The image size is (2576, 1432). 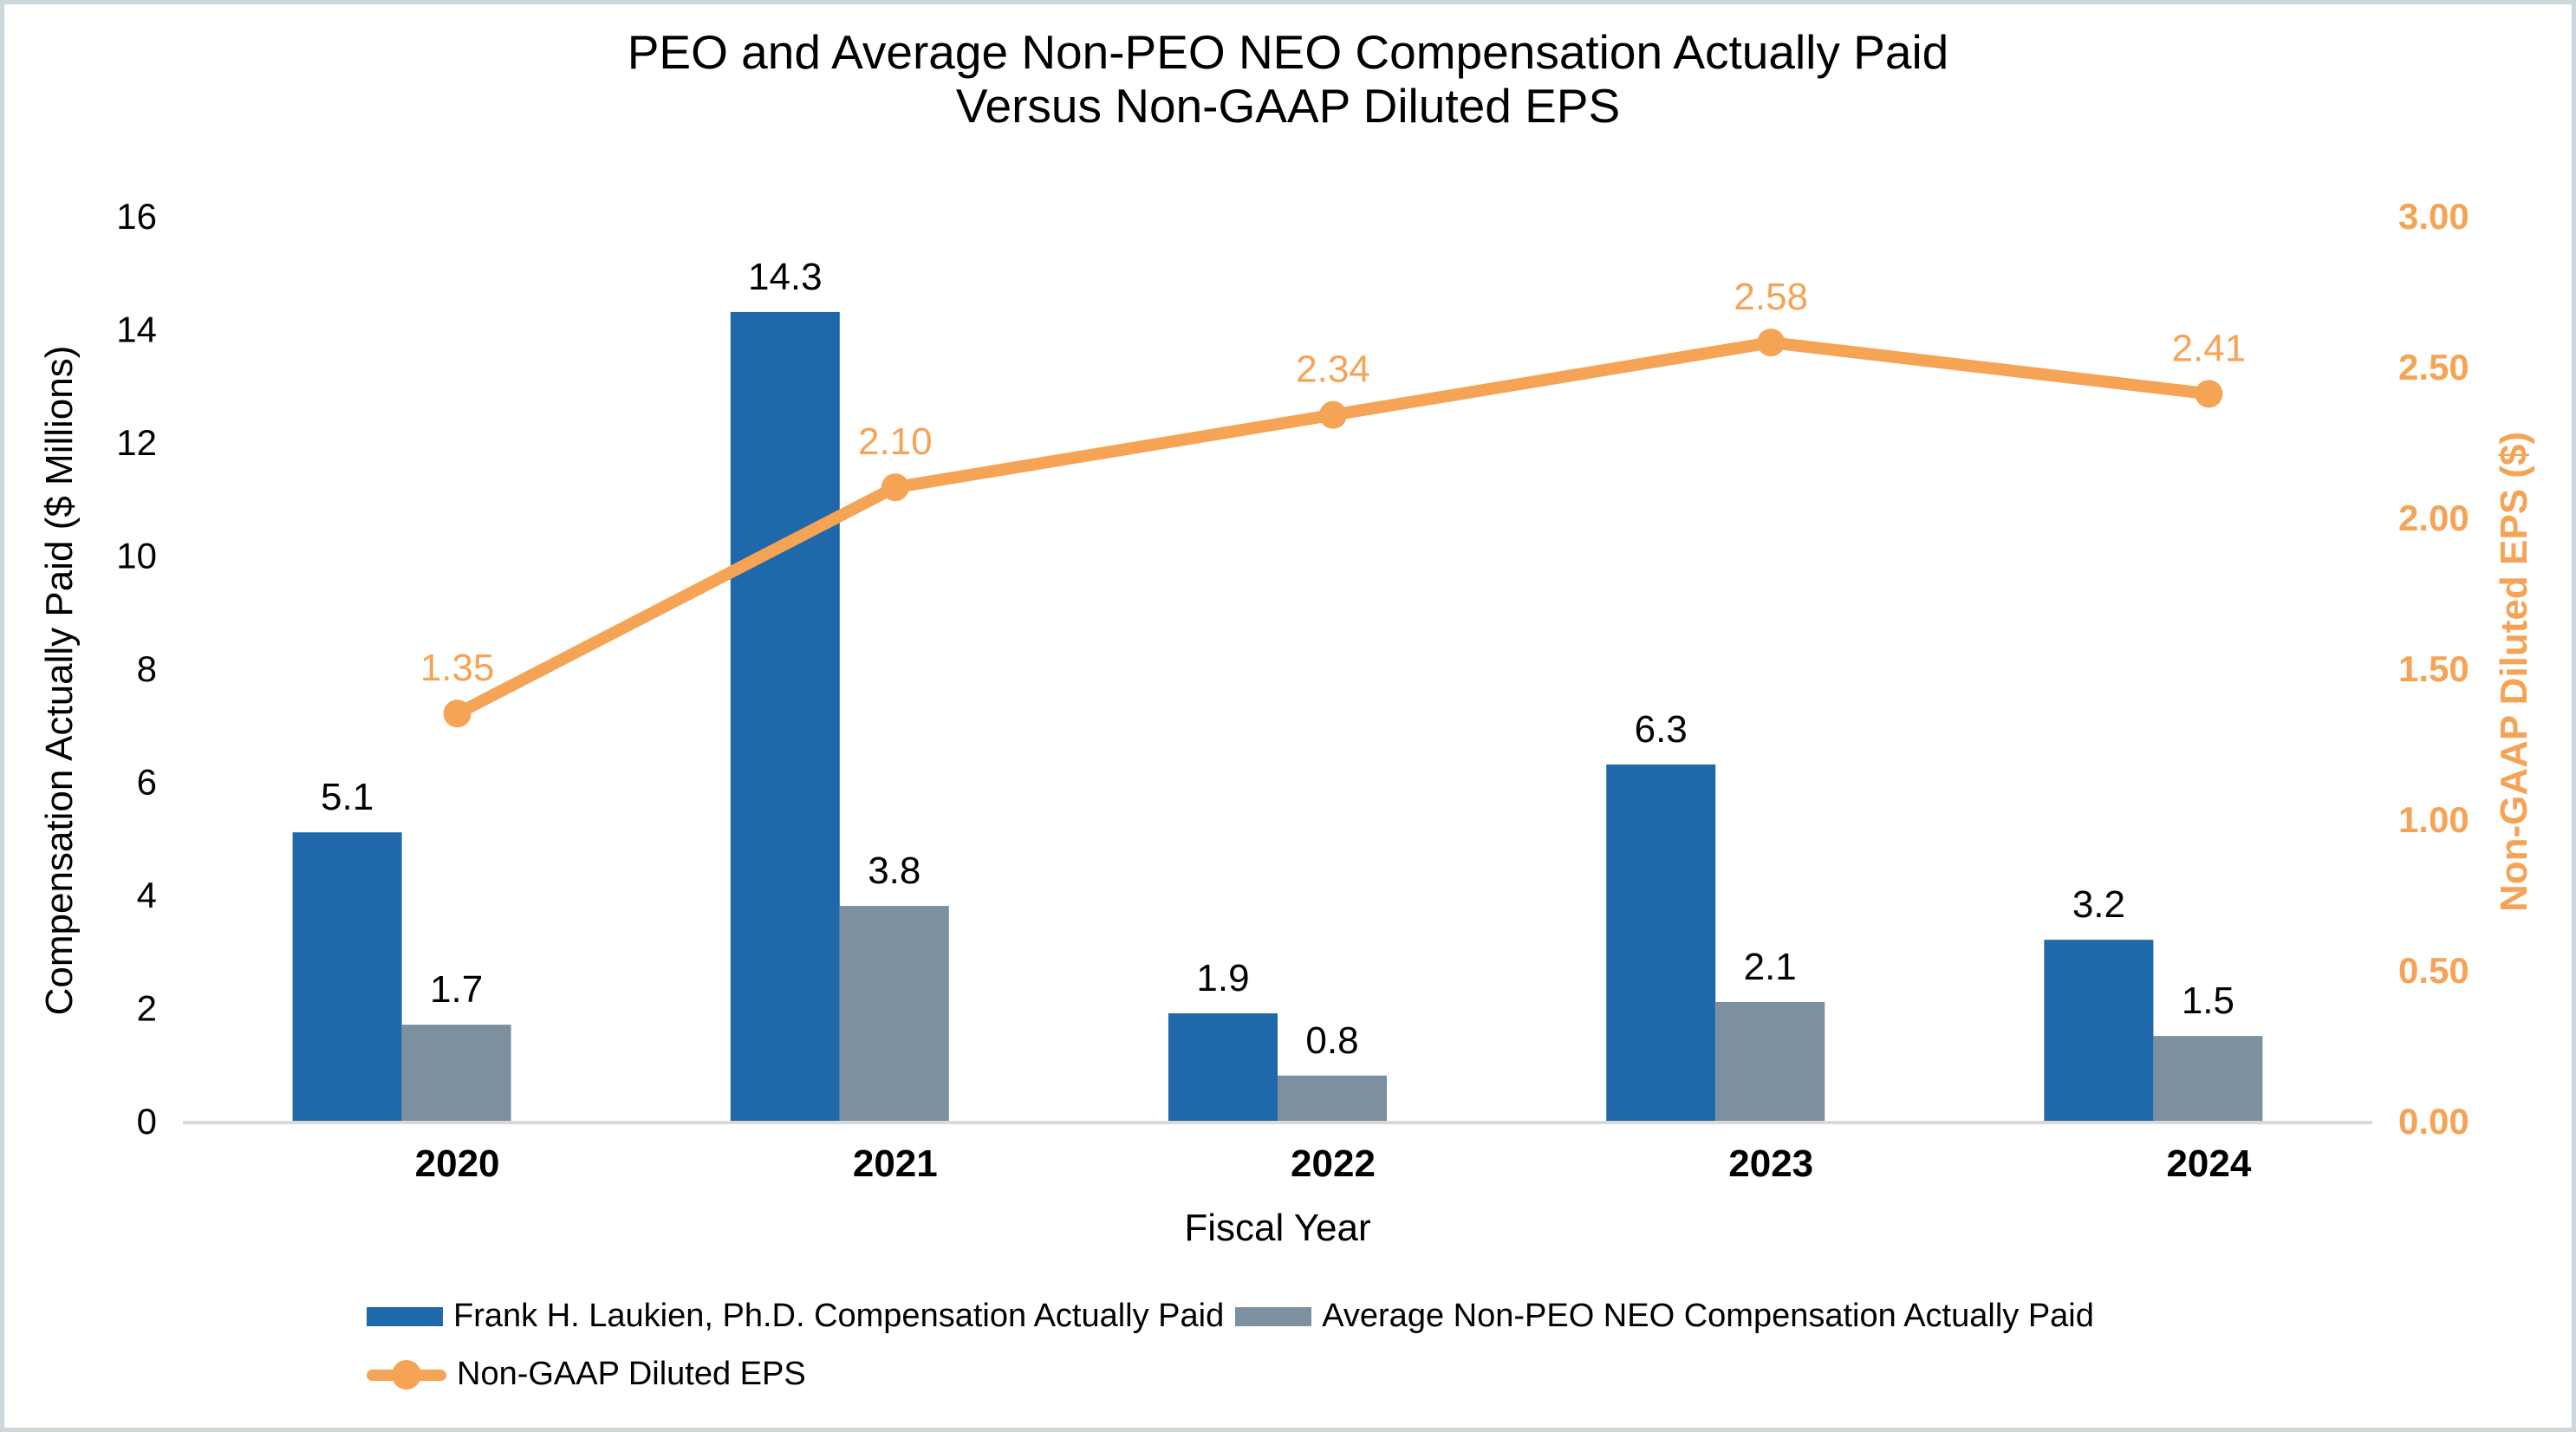 I want to click on right-tick-3.00: 3.00, so click(x=2433, y=217).